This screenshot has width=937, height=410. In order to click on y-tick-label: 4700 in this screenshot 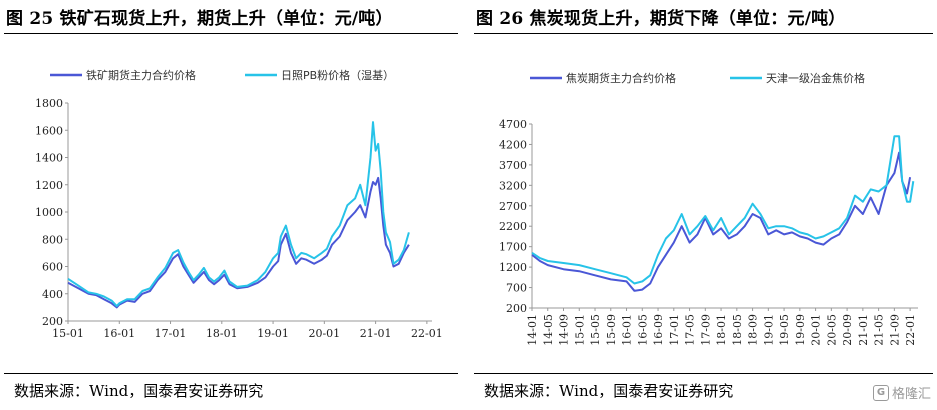, I will do `click(513, 124)`.